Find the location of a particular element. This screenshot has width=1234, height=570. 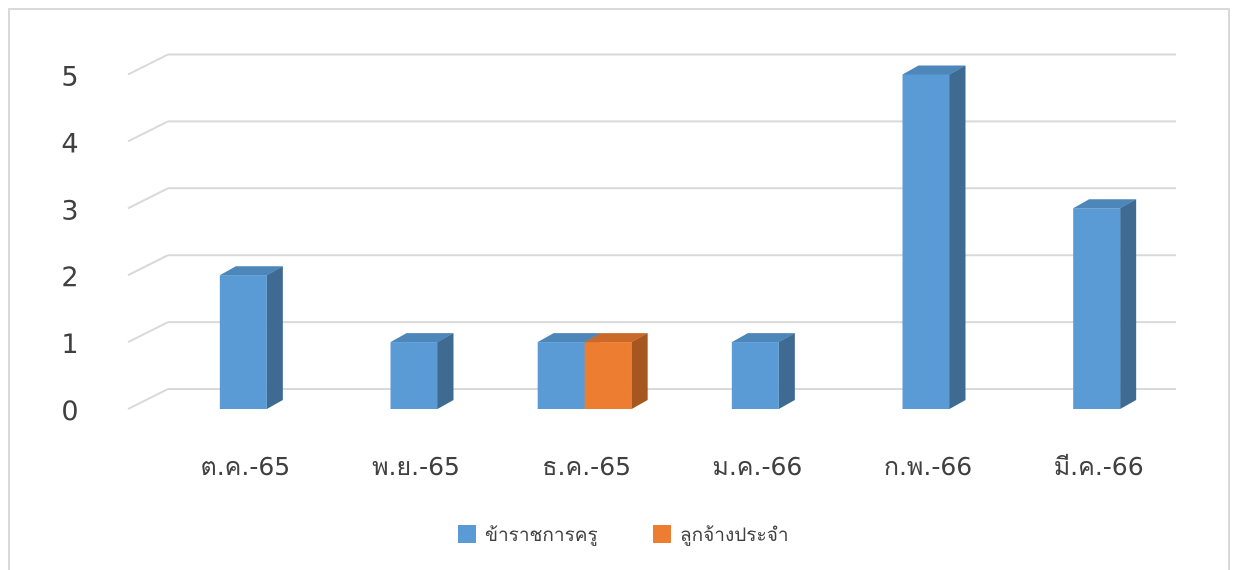

x-tick-label: มี.ค.-66 is located at coordinates (1099, 466).